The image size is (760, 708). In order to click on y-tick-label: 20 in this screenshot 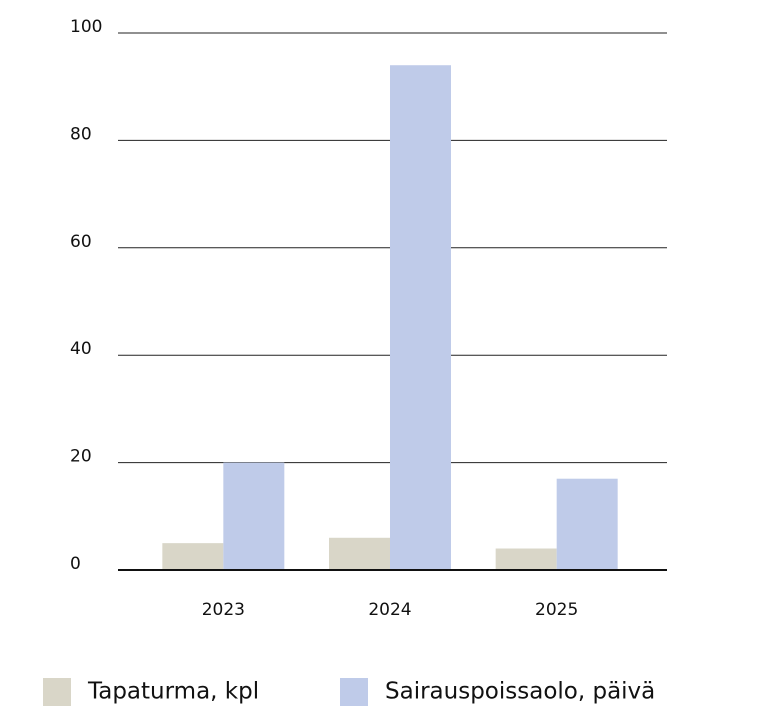, I will do `click(81, 457)`.